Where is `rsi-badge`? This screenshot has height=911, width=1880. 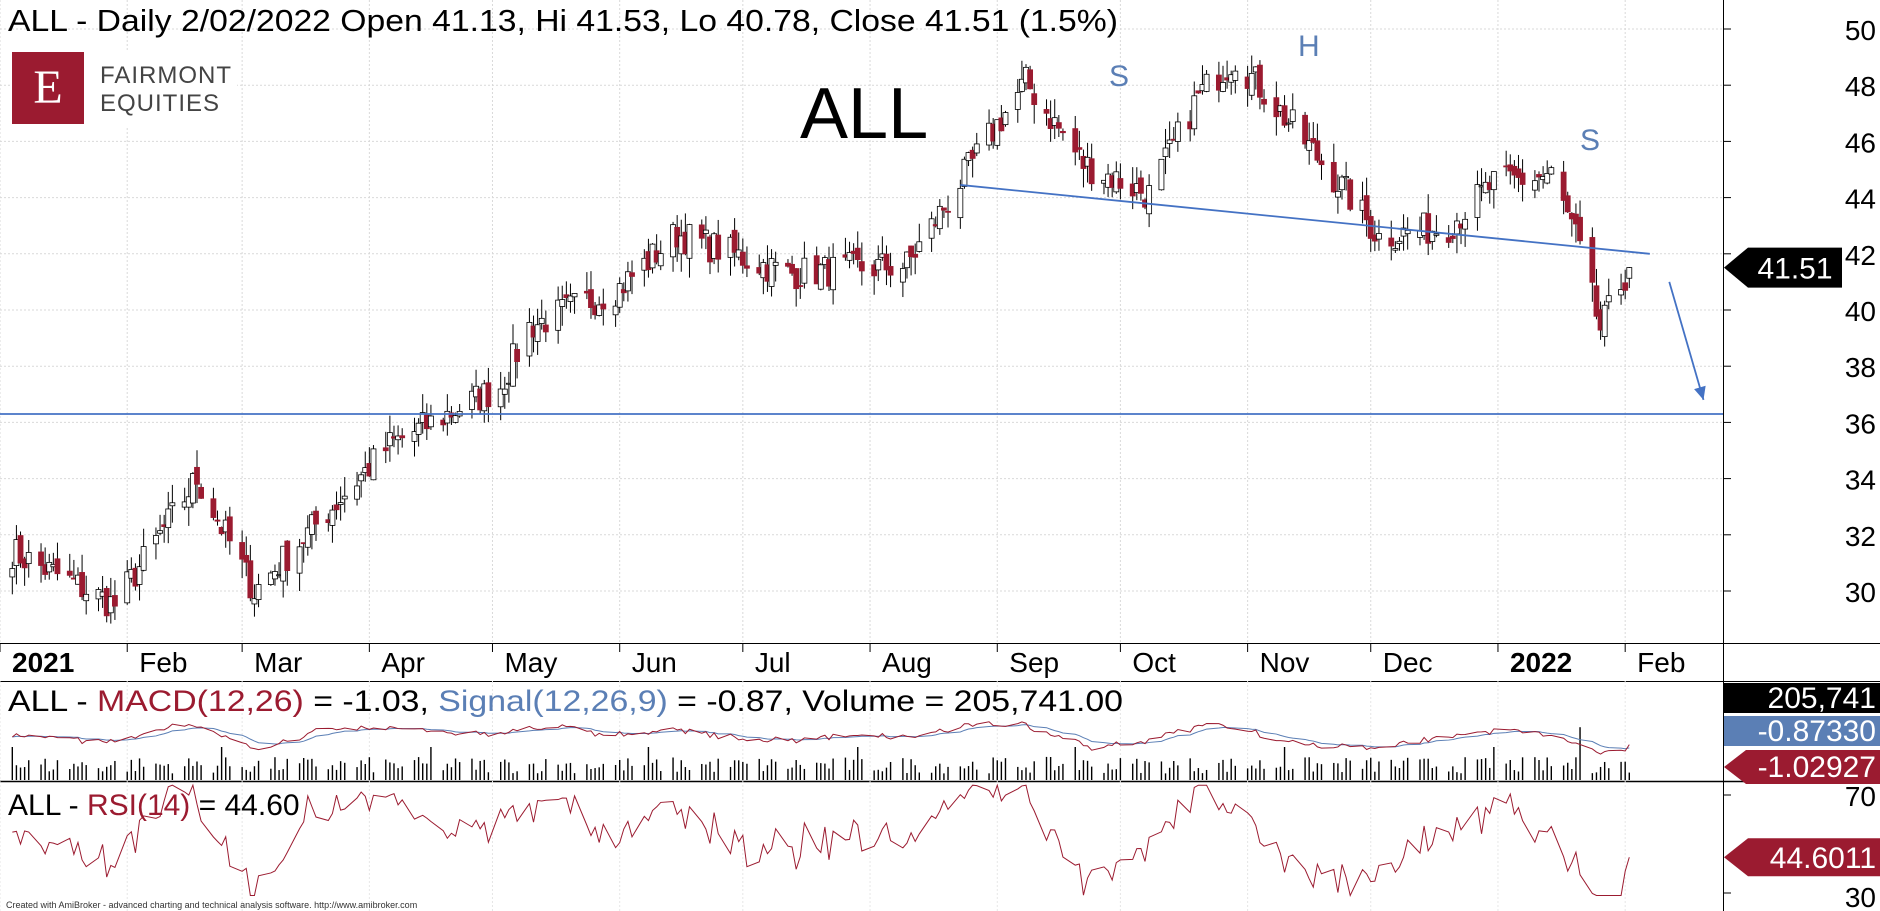
rsi-badge is located at coordinates (1802, 857).